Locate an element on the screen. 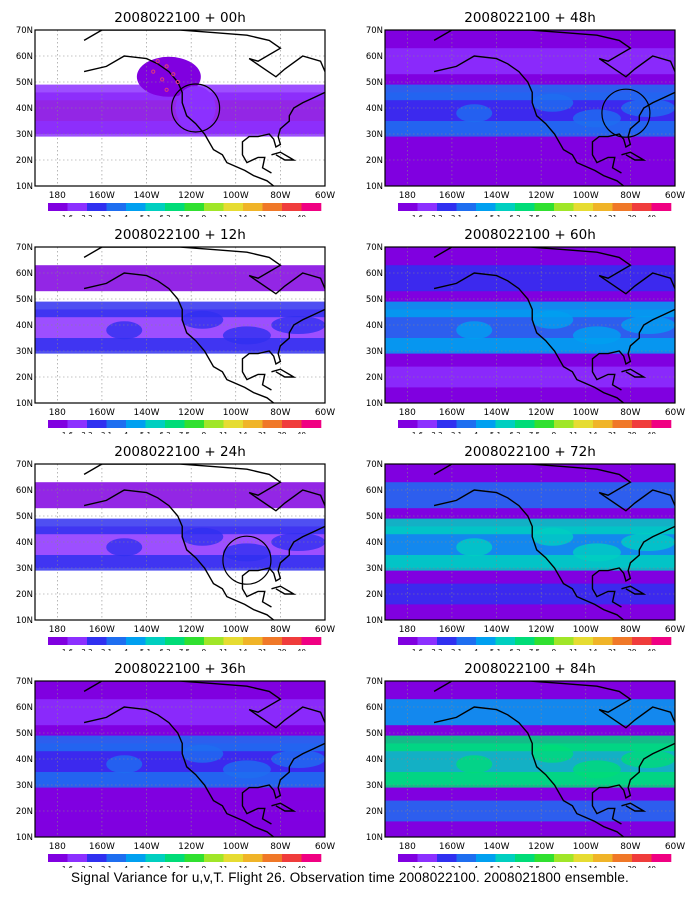 The width and height of the screenshot is (700, 900). colorbar-label: 3.1 is located at coordinates (106, 866).